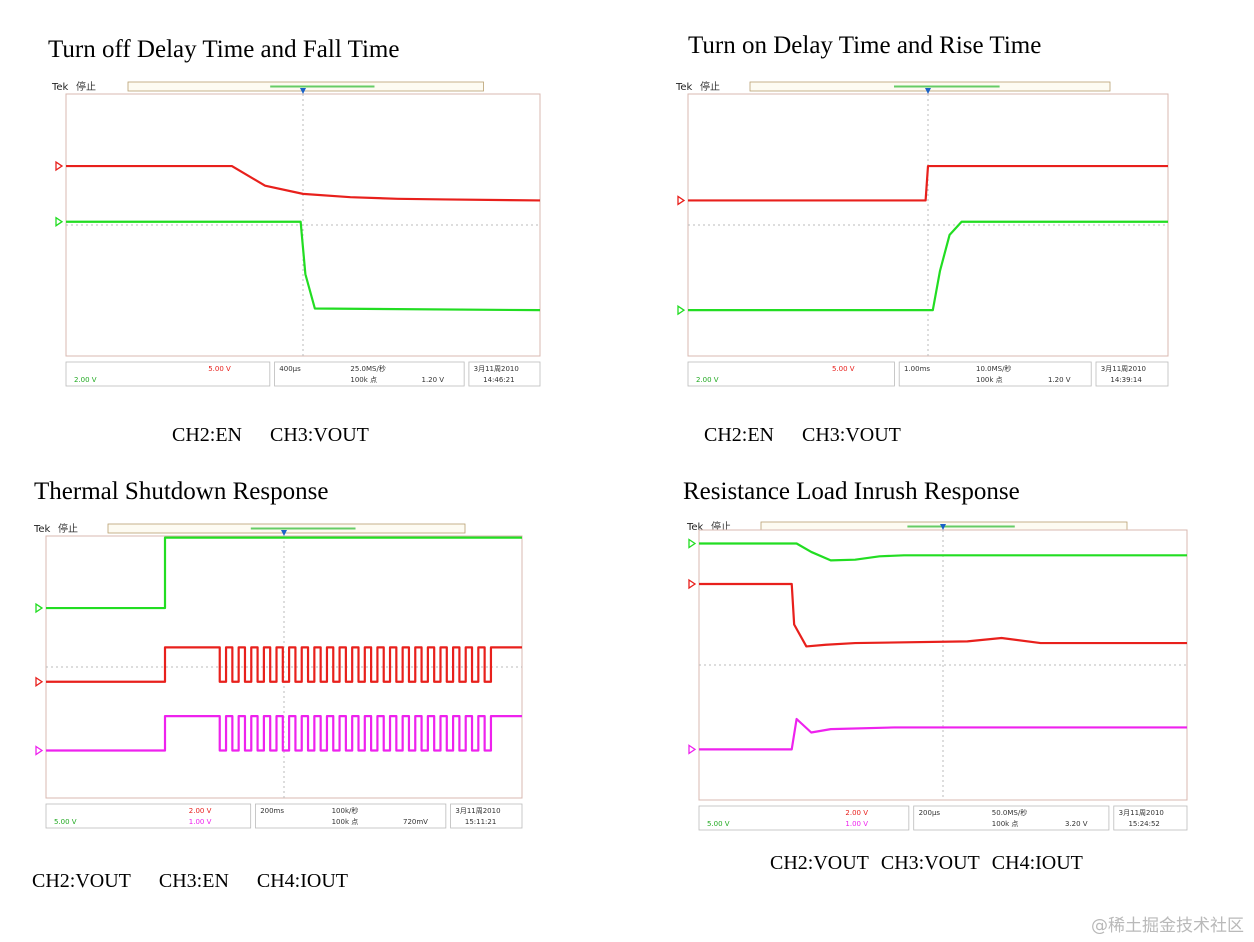 The width and height of the screenshot is (1254, 942). Describe the element at coordinates (498, 380) in the screenshot. I see `readout-time: 14:46:21` at that location.